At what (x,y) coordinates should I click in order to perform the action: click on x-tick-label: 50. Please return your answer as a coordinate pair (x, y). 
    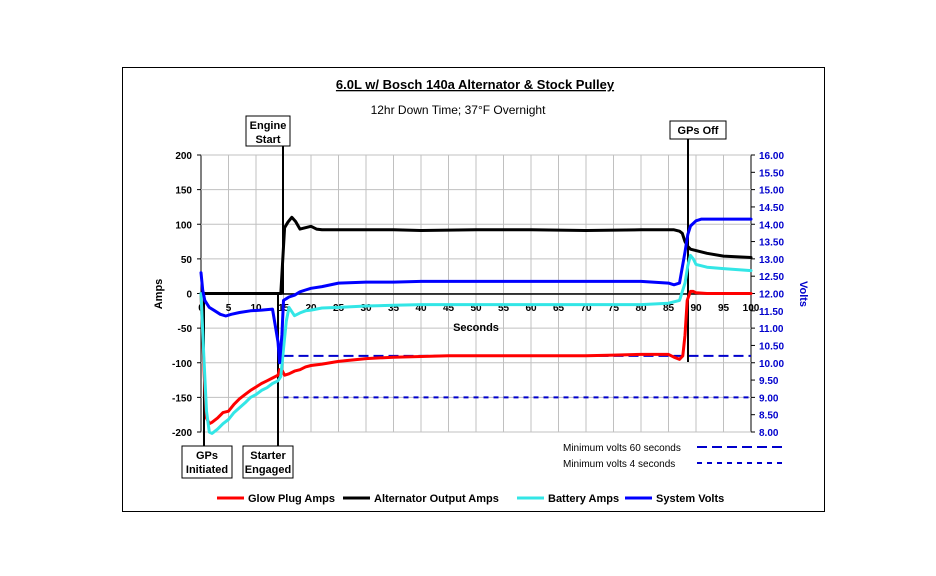
    Looking at the image, I should click on (476, 308).